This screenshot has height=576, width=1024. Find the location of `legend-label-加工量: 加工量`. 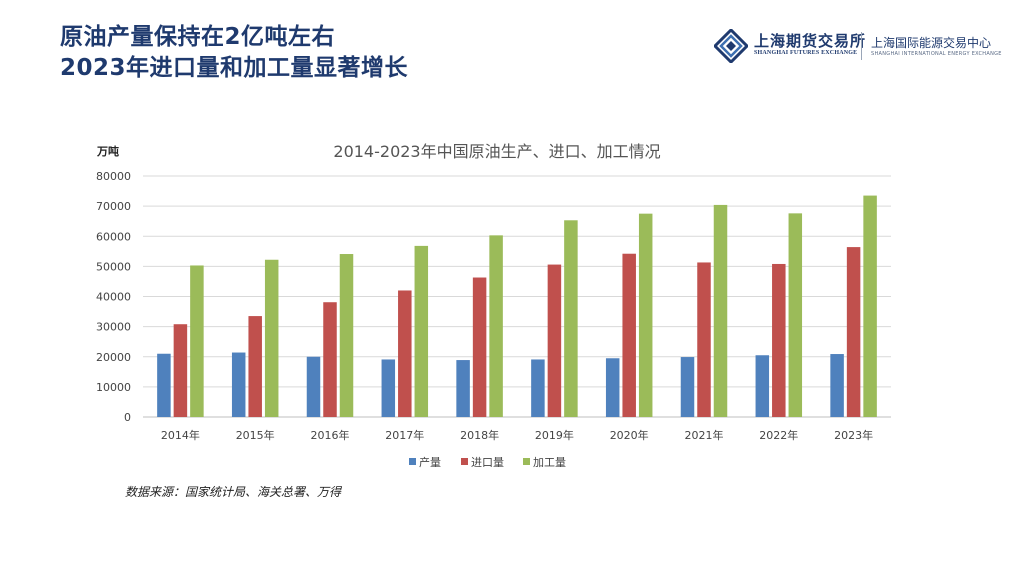

legend-label-加工量: 加工量 is located at coordinates (549, 462).